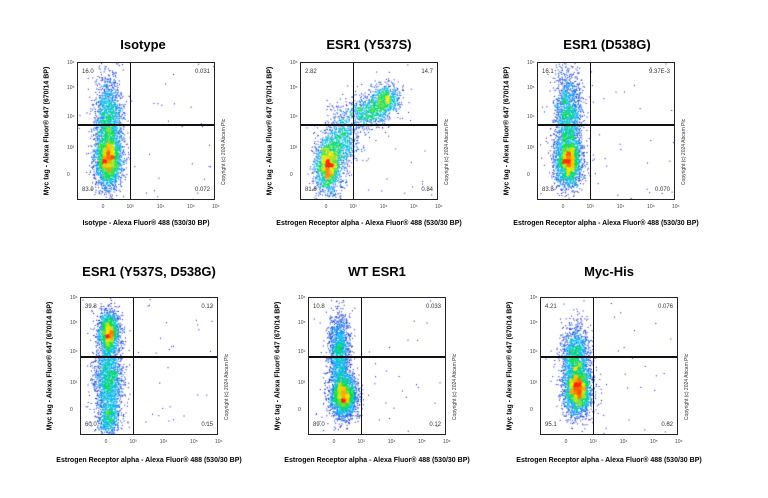 Image resolution: width=768 pixels, height=498 pixels. What do you see at coordinates (149, 271) in the screenshot?
I see `panel-title: ESR1 (Y537S, D538G)` at bounding box center [149, 271].